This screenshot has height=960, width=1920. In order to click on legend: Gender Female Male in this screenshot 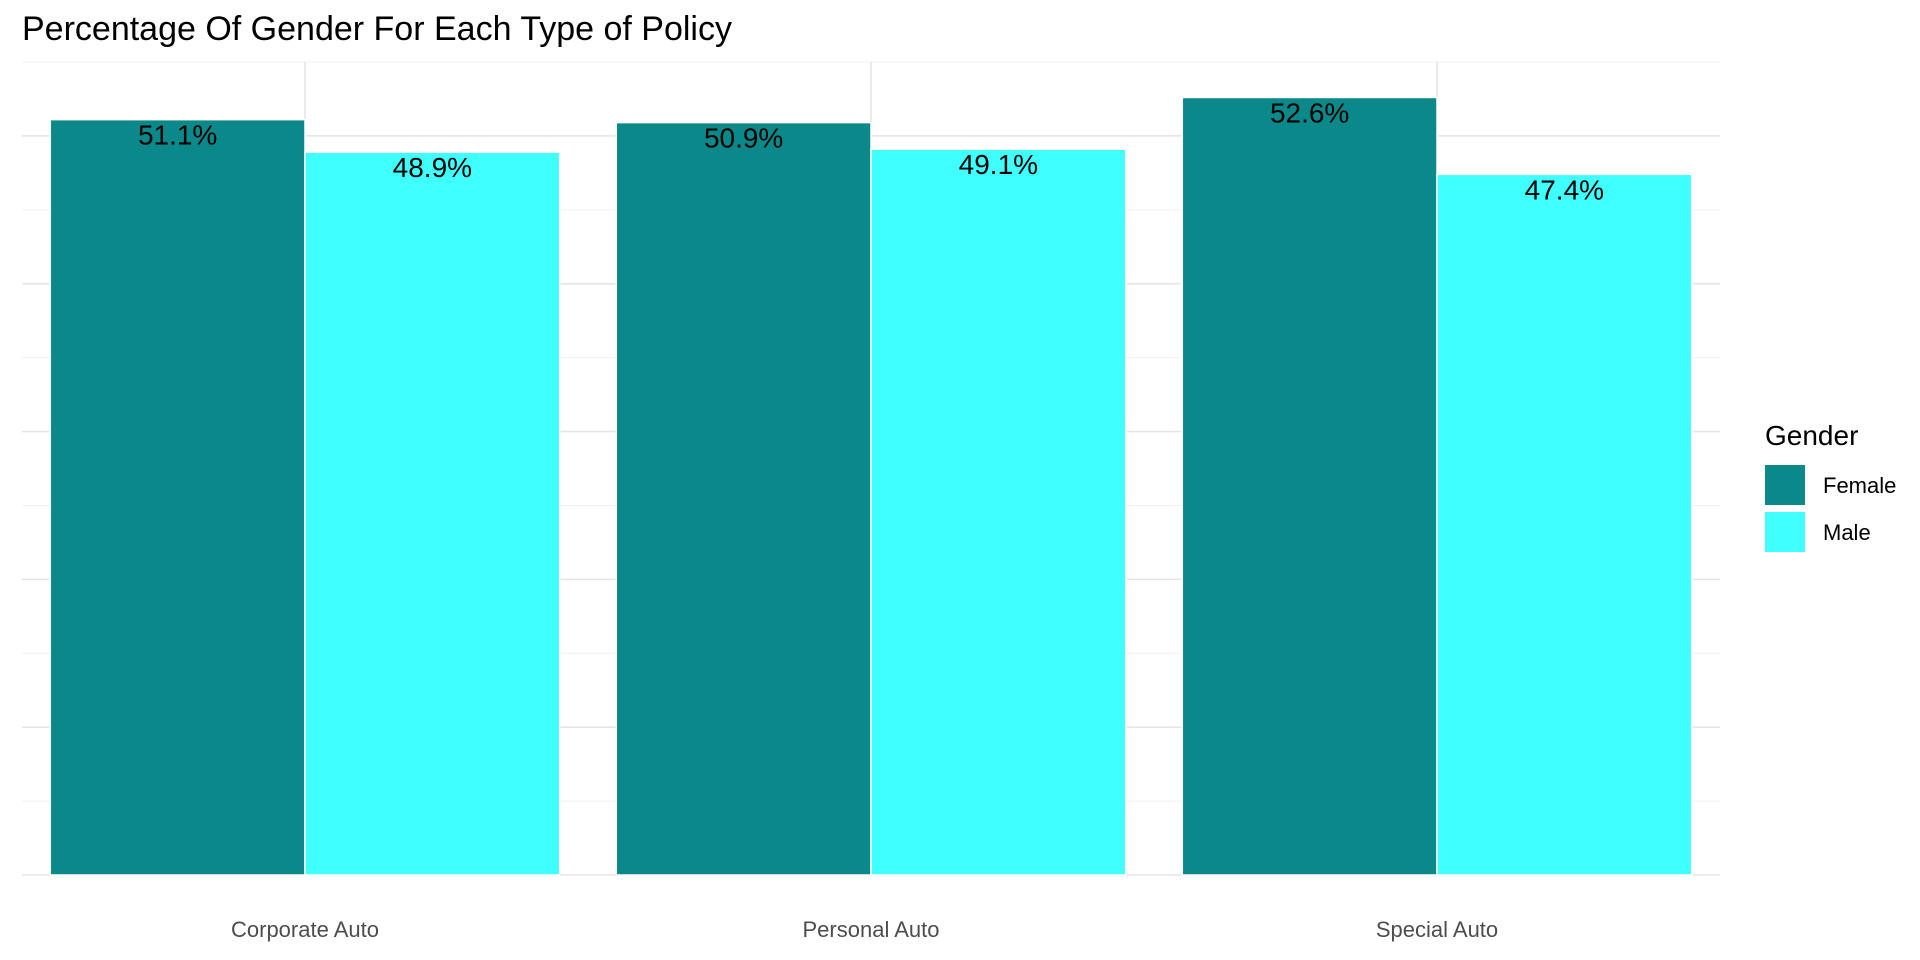, I will do `click(1830, 486)`.